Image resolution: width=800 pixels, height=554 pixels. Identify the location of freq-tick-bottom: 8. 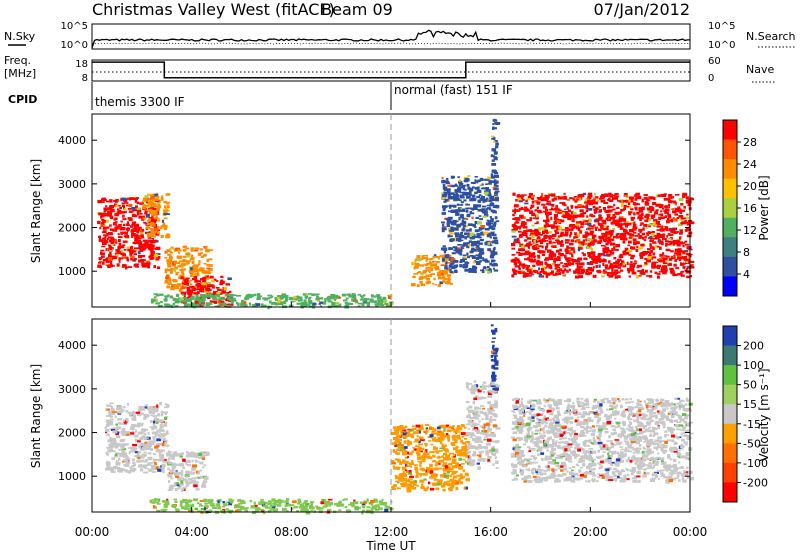
(85, 78).